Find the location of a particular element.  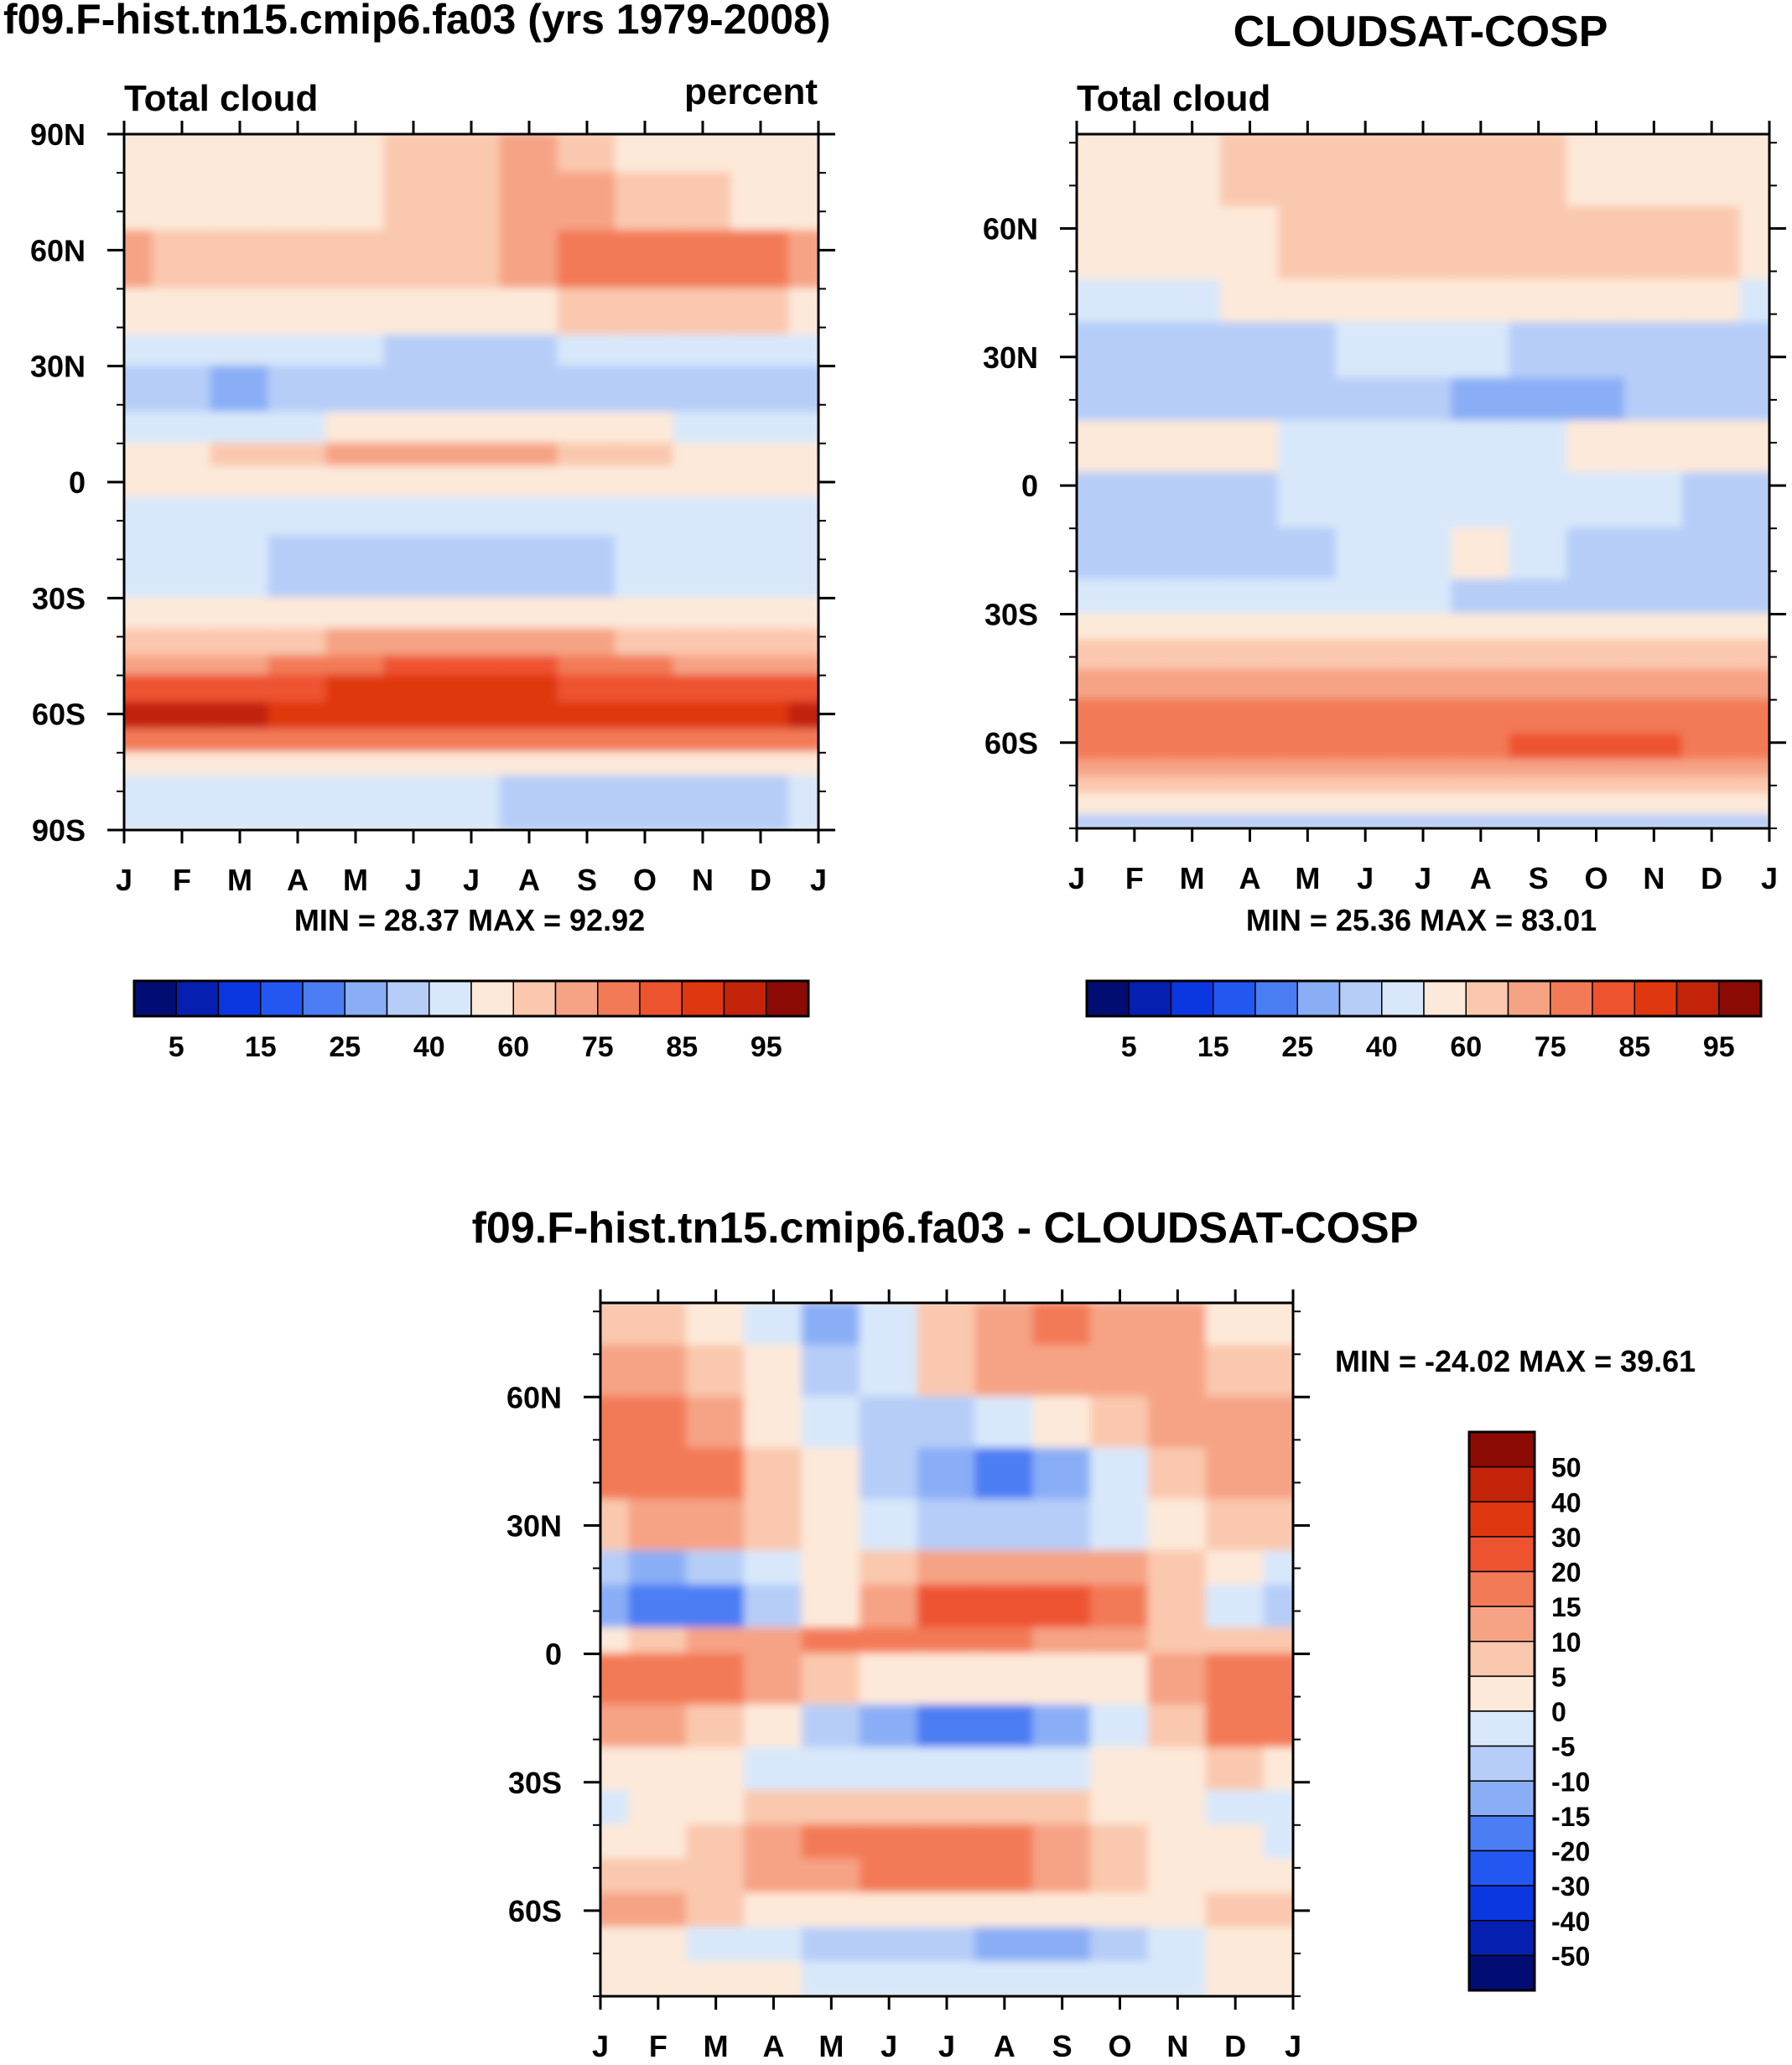

cell-b15-m2 is located at coordinates (716, 1946).